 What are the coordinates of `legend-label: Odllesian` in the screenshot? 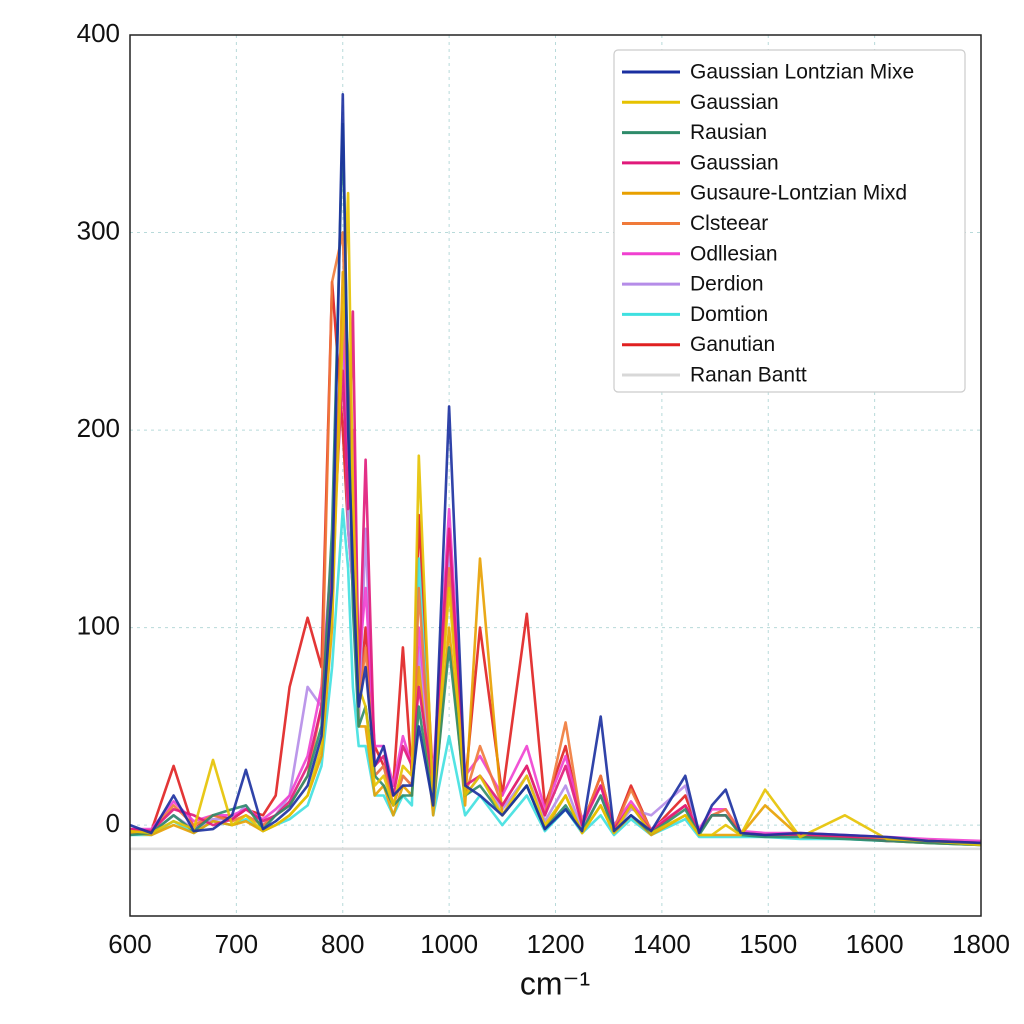 It's located at (734, 253).